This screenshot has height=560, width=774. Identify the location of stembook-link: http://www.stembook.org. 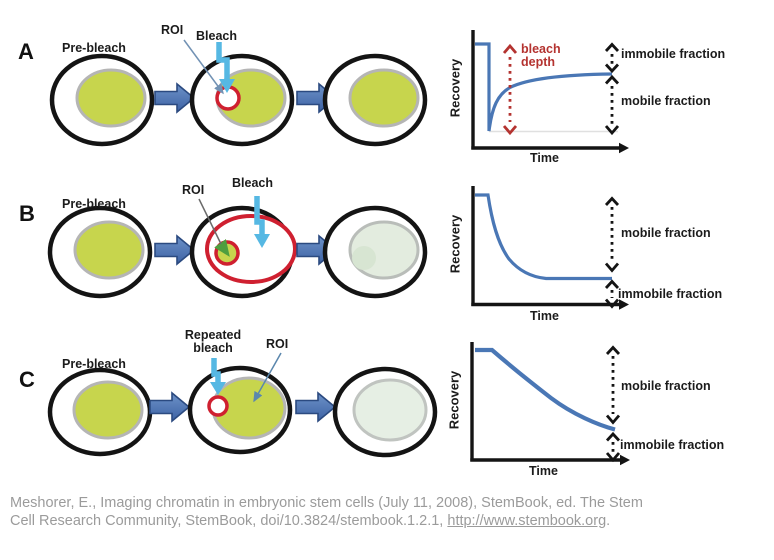
(527, 520).